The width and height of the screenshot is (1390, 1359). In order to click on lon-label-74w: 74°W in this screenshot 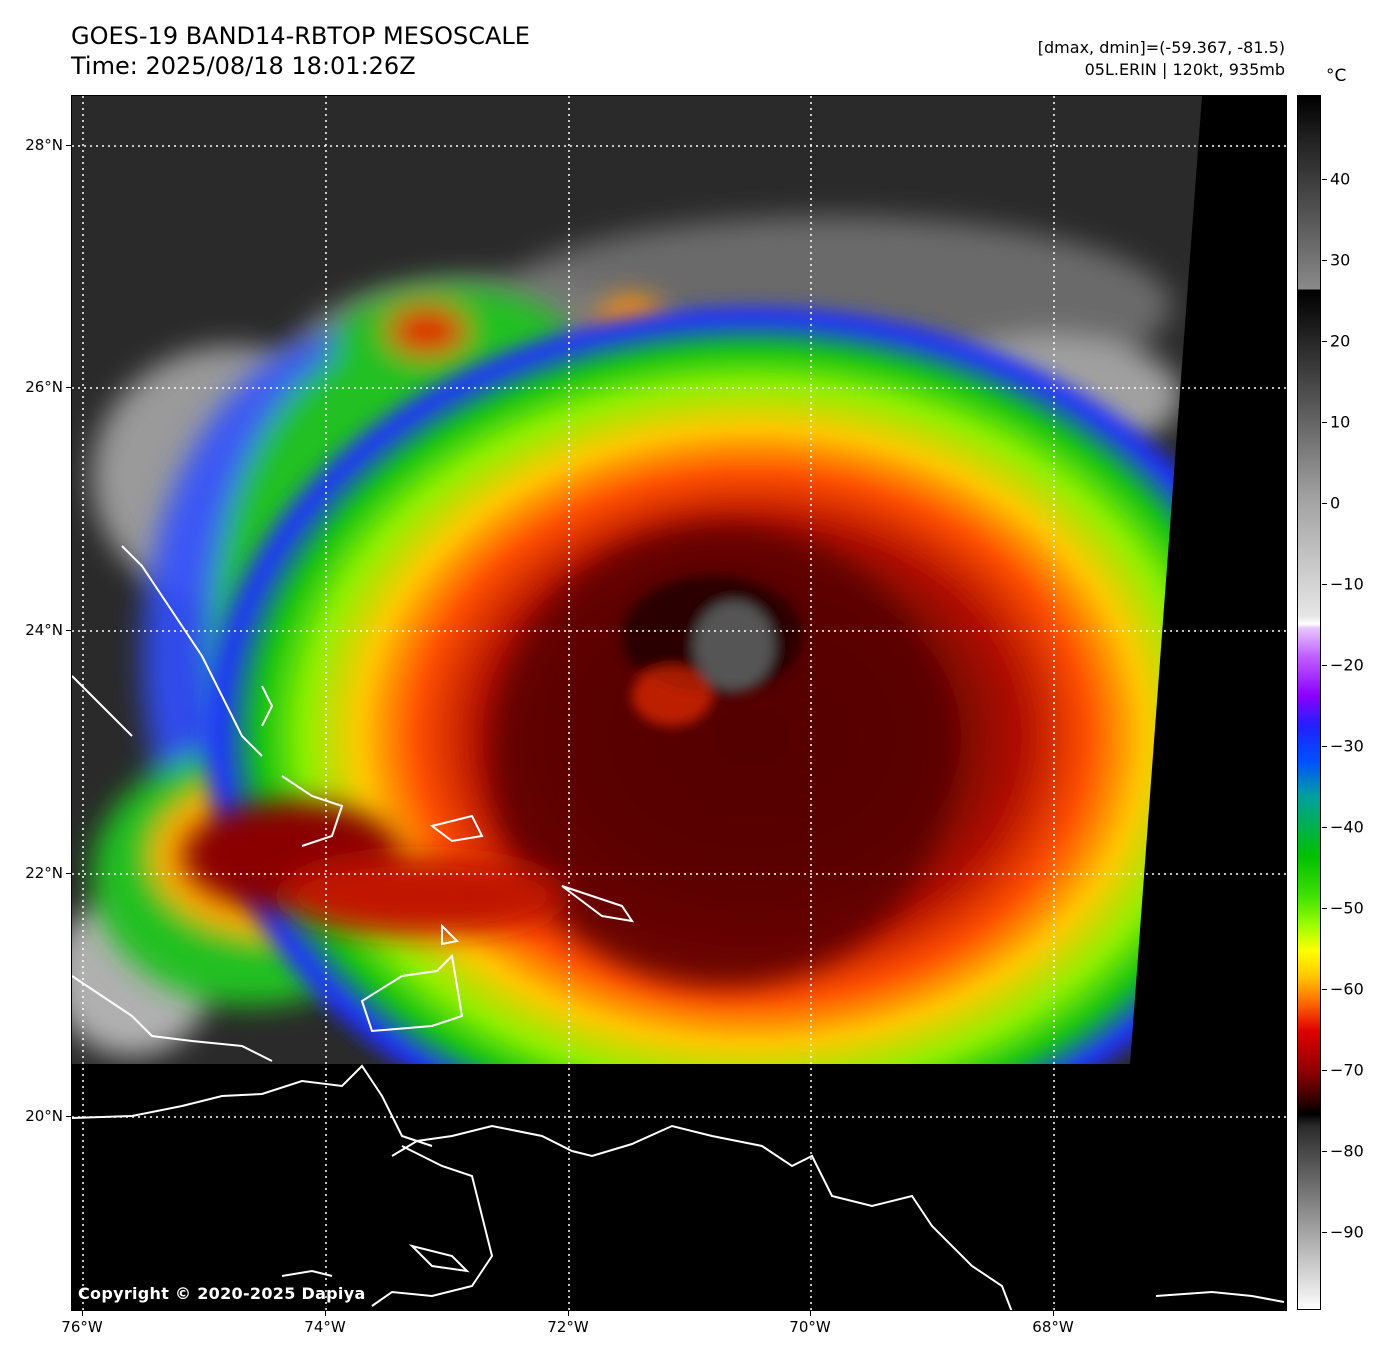, I will do `click(325, 1327)`.